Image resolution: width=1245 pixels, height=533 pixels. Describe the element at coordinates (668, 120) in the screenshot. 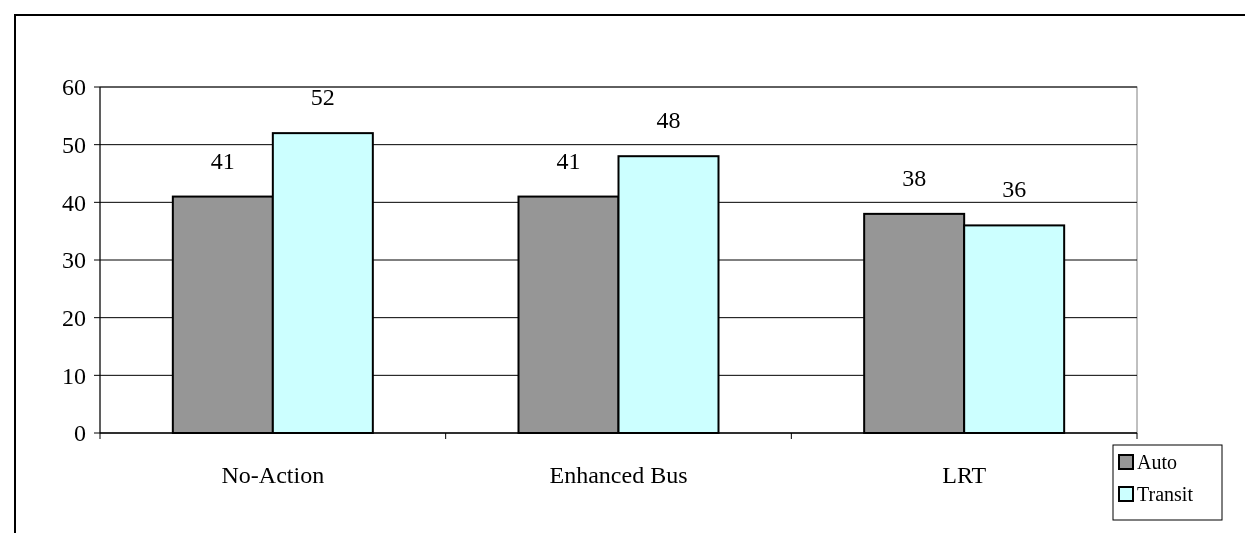

I see `data-label: 48` at that location.